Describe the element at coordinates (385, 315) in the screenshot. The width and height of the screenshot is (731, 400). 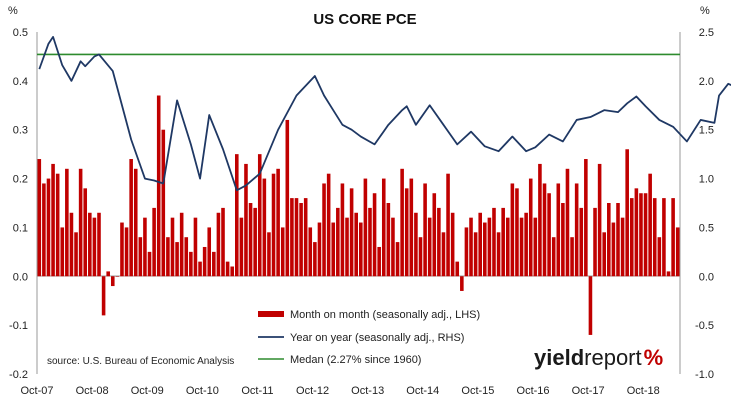
I see `legend-label-bars: Month on month (seasonally adj., LHS)` at that location.